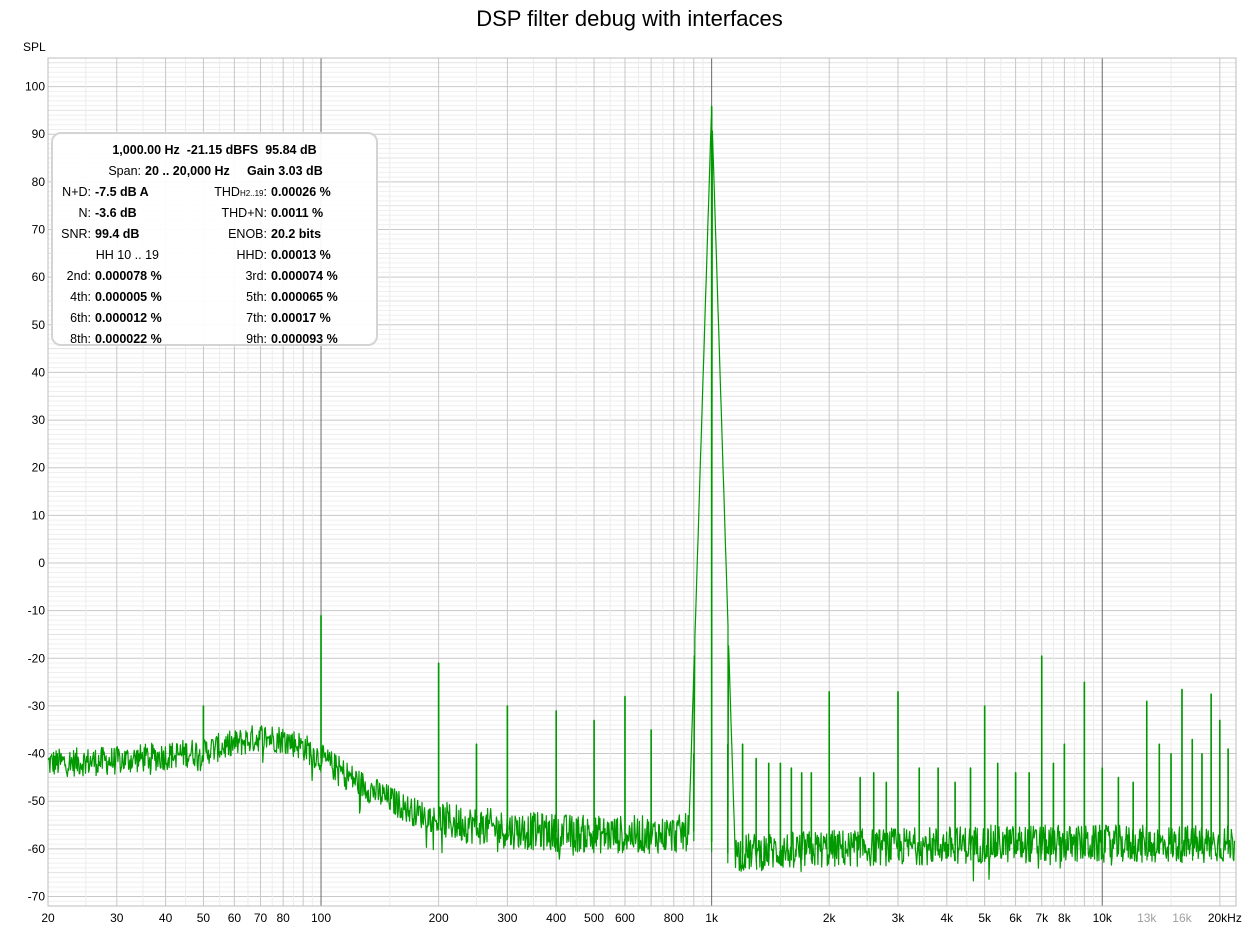 The width and height of the screenshot is (1259, 931). I want to click on stat-value-right: 0.000093 %, so click(304, 339).